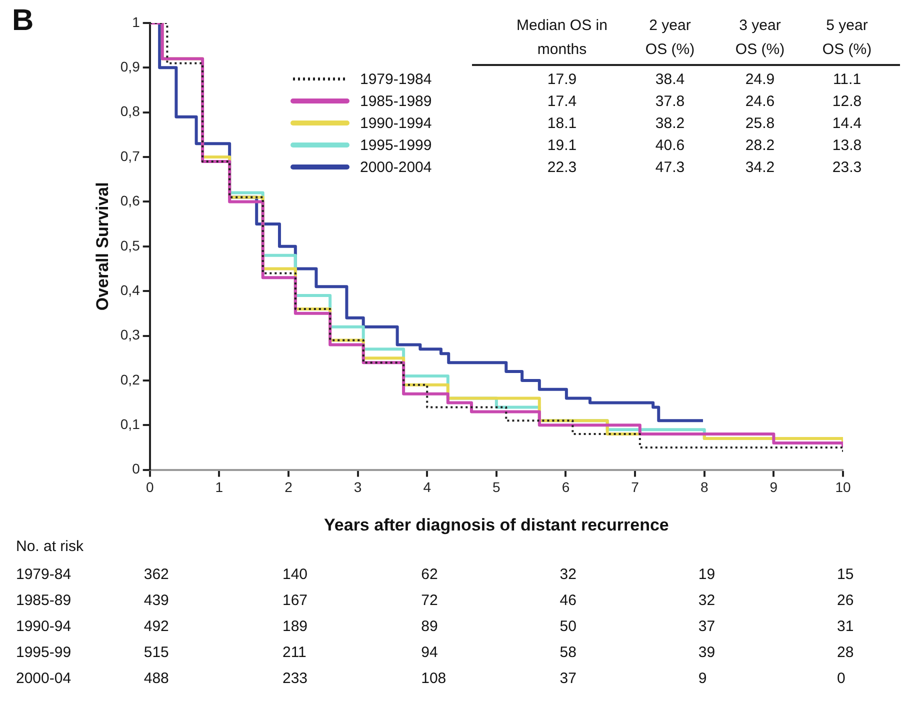 Image resolution: width=917 pixels, height=701 pixels. What do you see at coordinates (23, 21) in the screenshot?
I see `text: B` at bounding box center [23, 21].